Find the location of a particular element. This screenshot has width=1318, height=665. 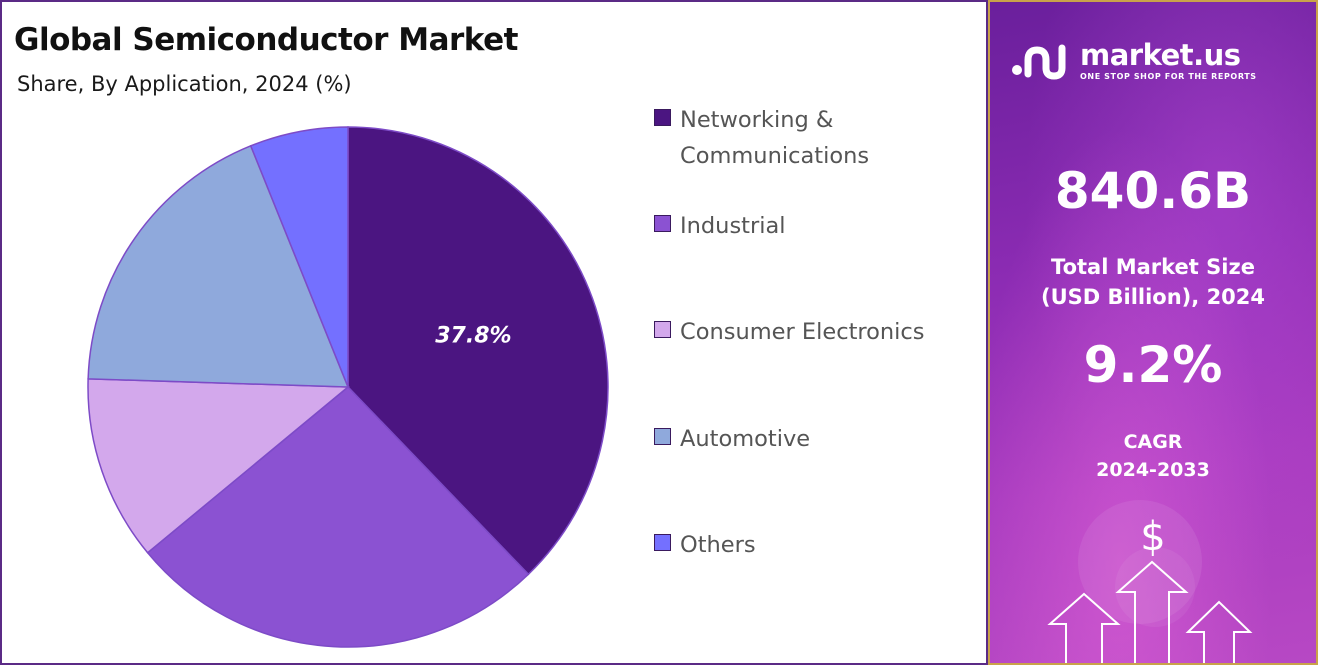

pie-slice-networking is located at coordinates (478, 351).